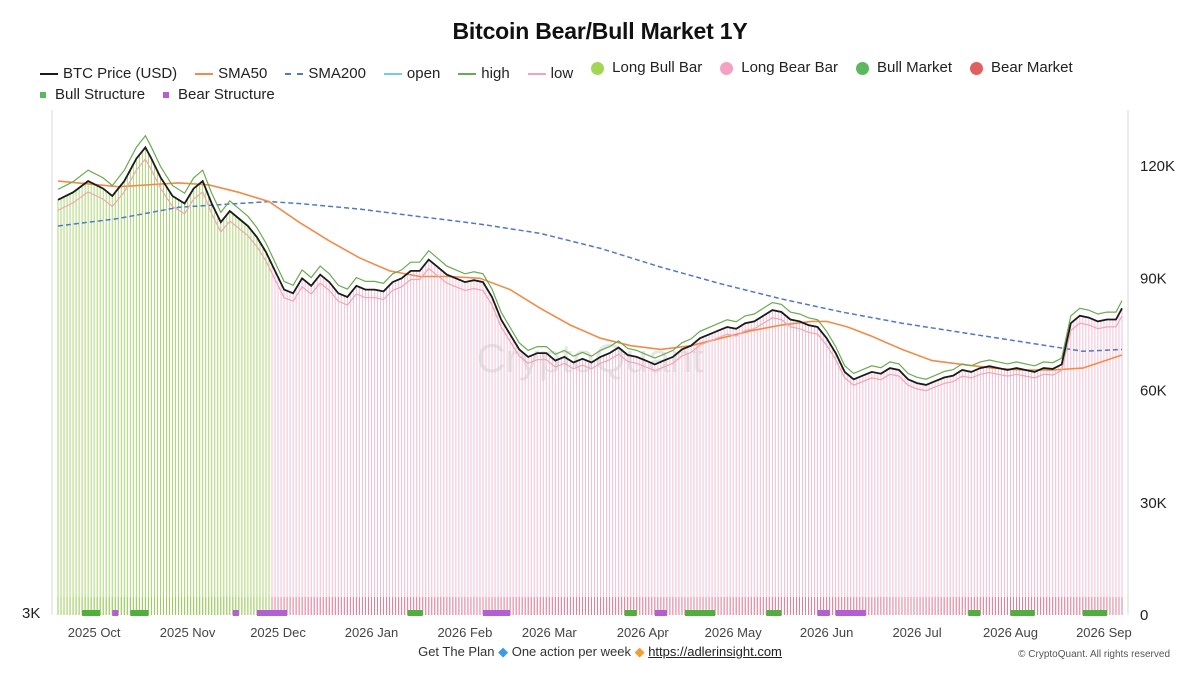  What do you see at coordinates (643, 632) in the screenshot?
I see `x-axis-tick-label: 2026 Apr` at bounding box center [643, 632].